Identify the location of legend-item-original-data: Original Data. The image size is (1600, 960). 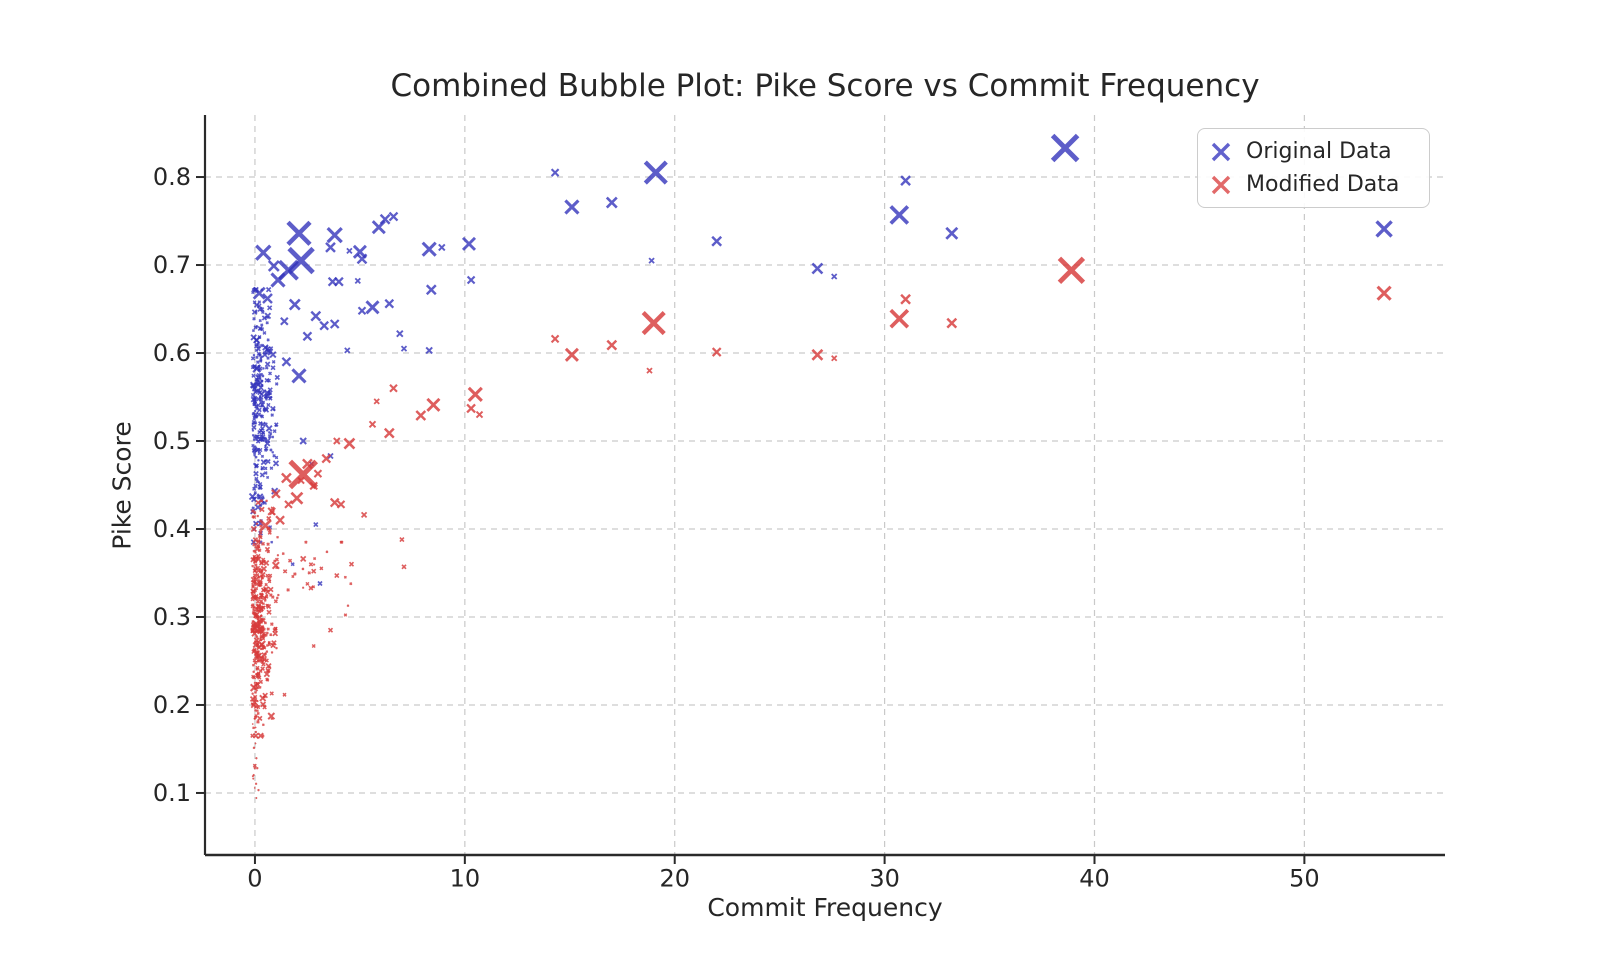
(1312, 151).